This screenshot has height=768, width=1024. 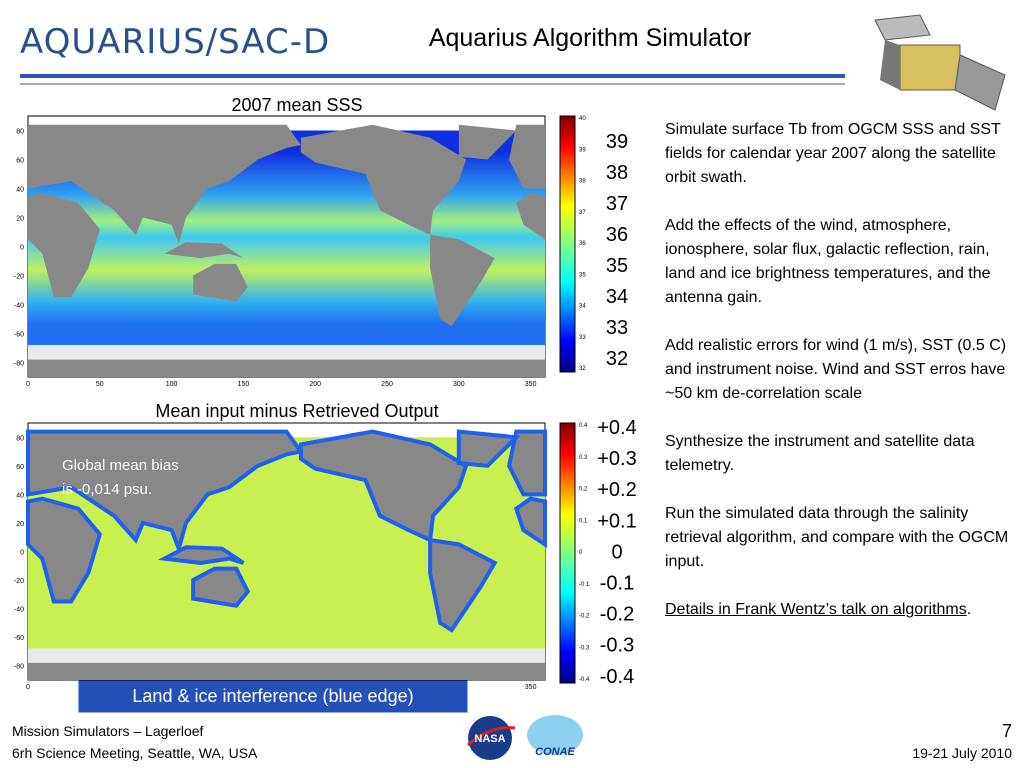 What do you see at coordinates (567, 553) in the screenshot?
I see `colorbar` at bounding box center [567, 553].